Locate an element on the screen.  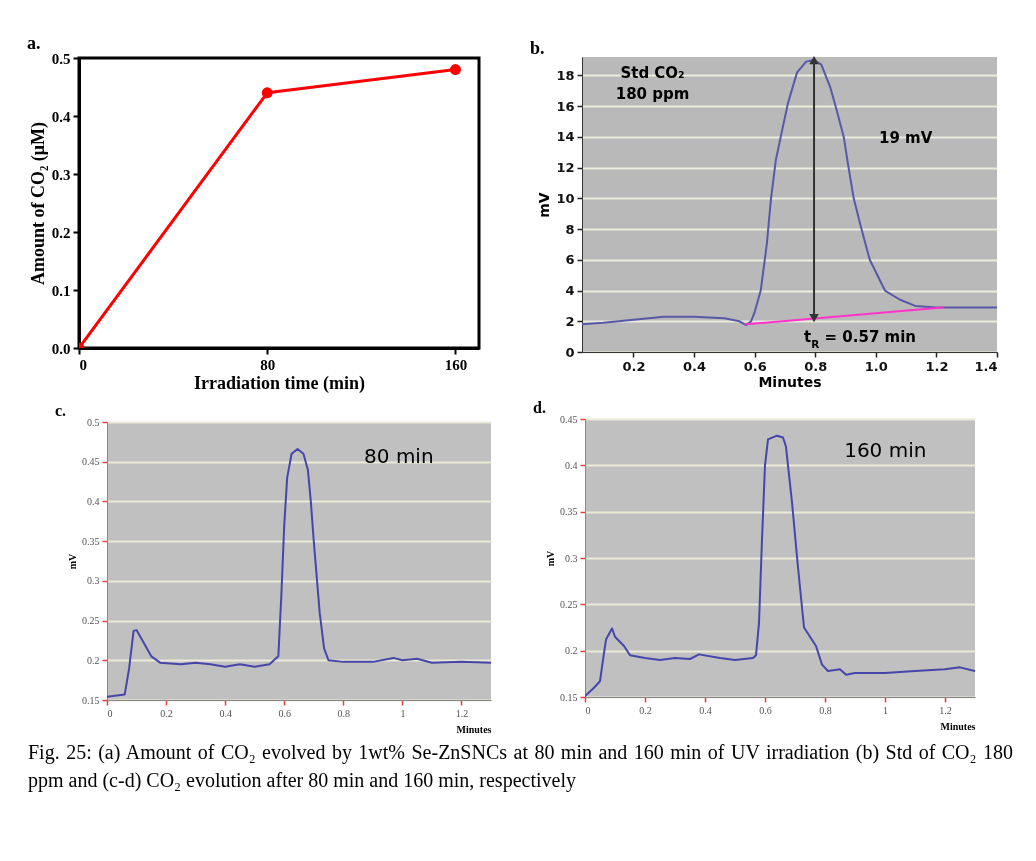
chart-title: c. is located at coordinates (61, 410).